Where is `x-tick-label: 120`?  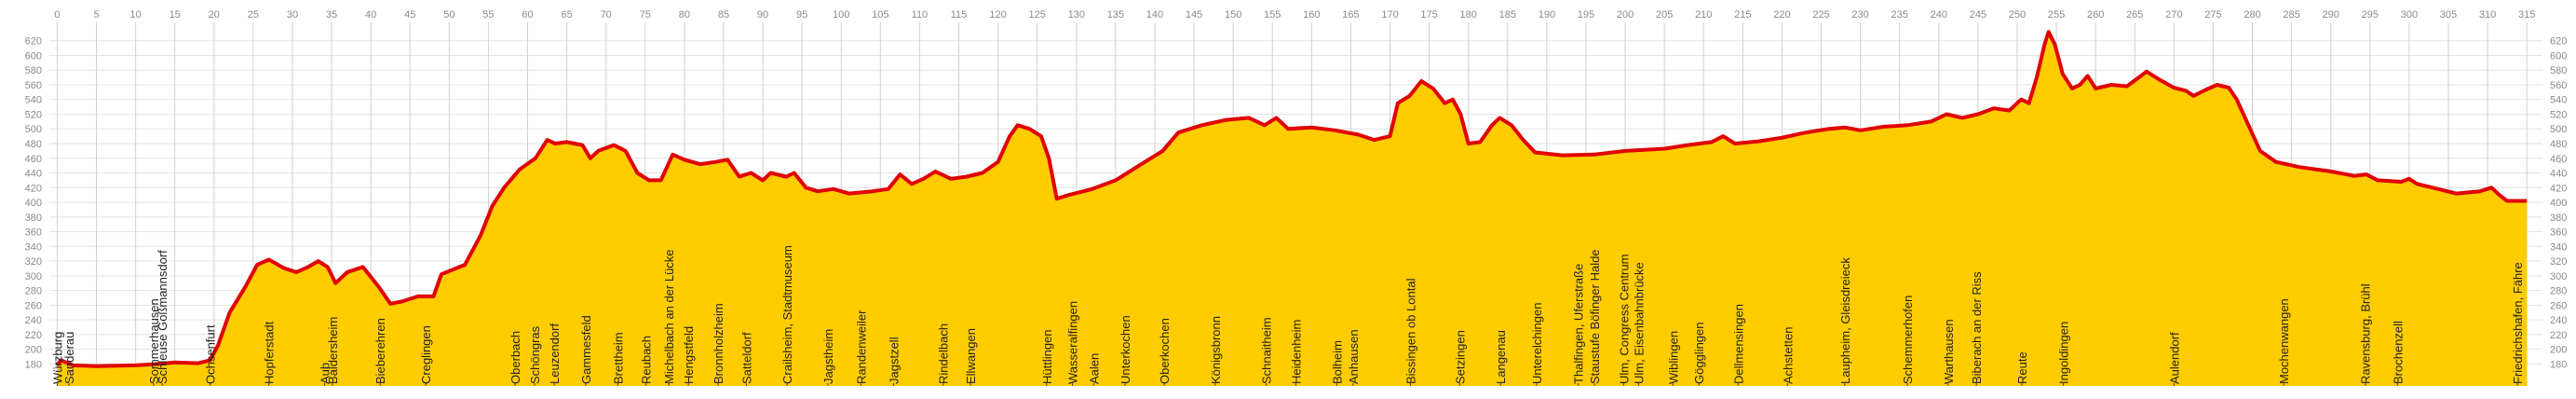
x-tick-label: 120 is located at coordinates (997, 15).